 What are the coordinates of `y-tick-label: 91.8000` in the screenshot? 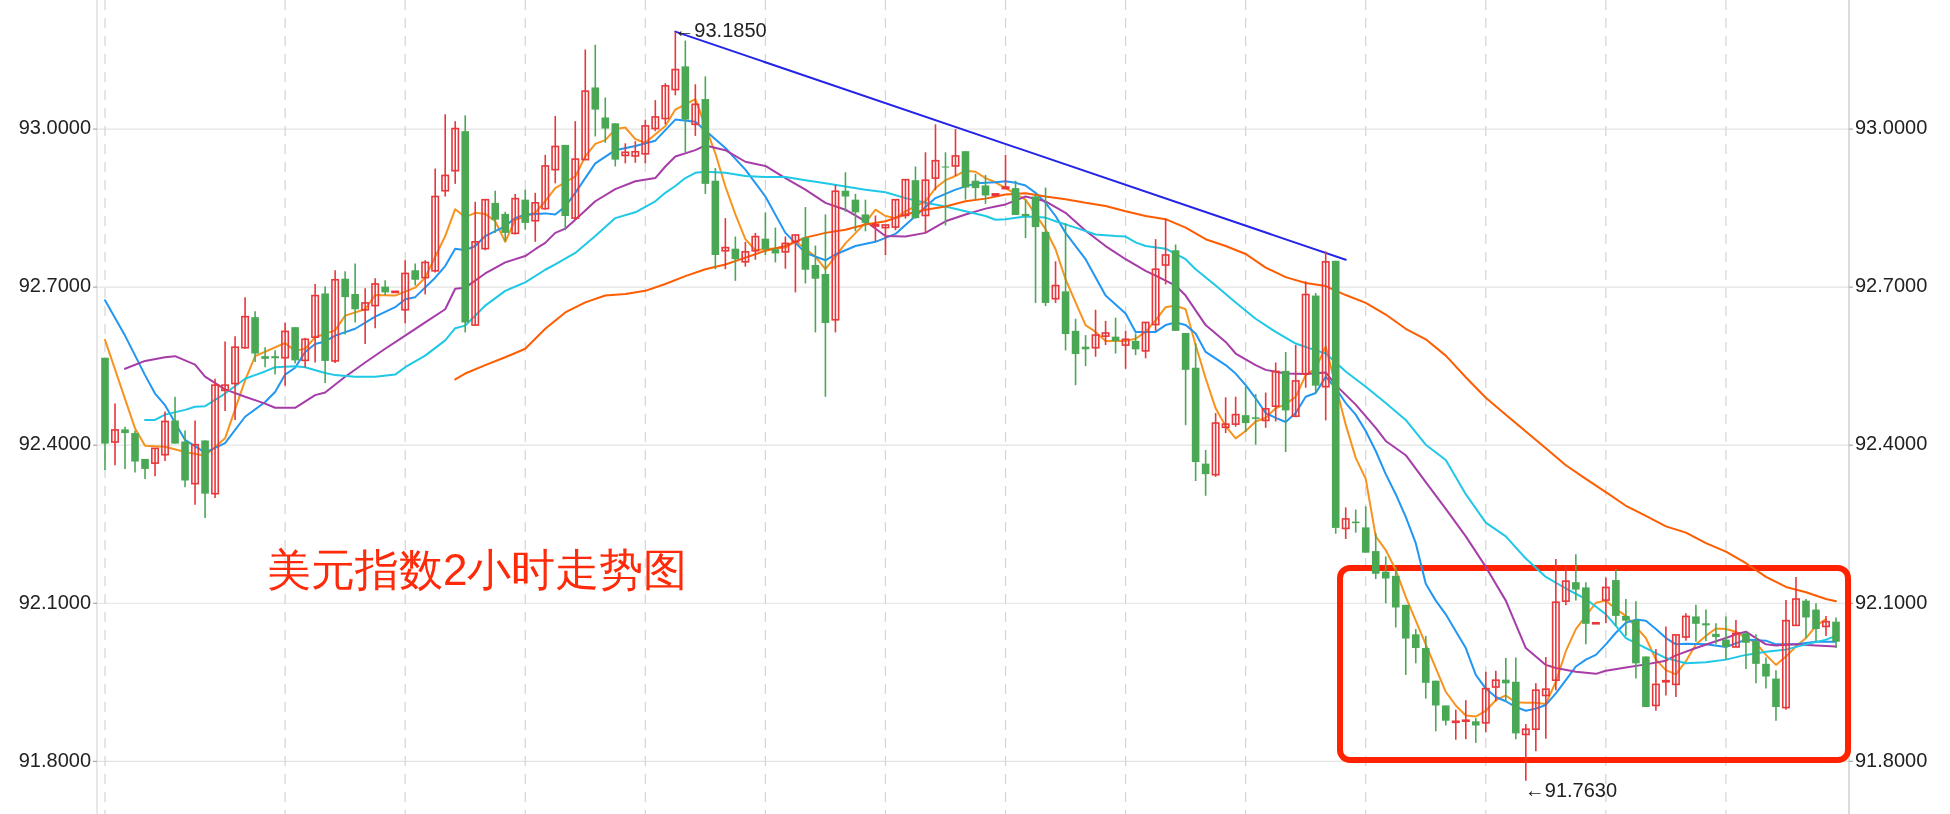 It's located at (54, 759).